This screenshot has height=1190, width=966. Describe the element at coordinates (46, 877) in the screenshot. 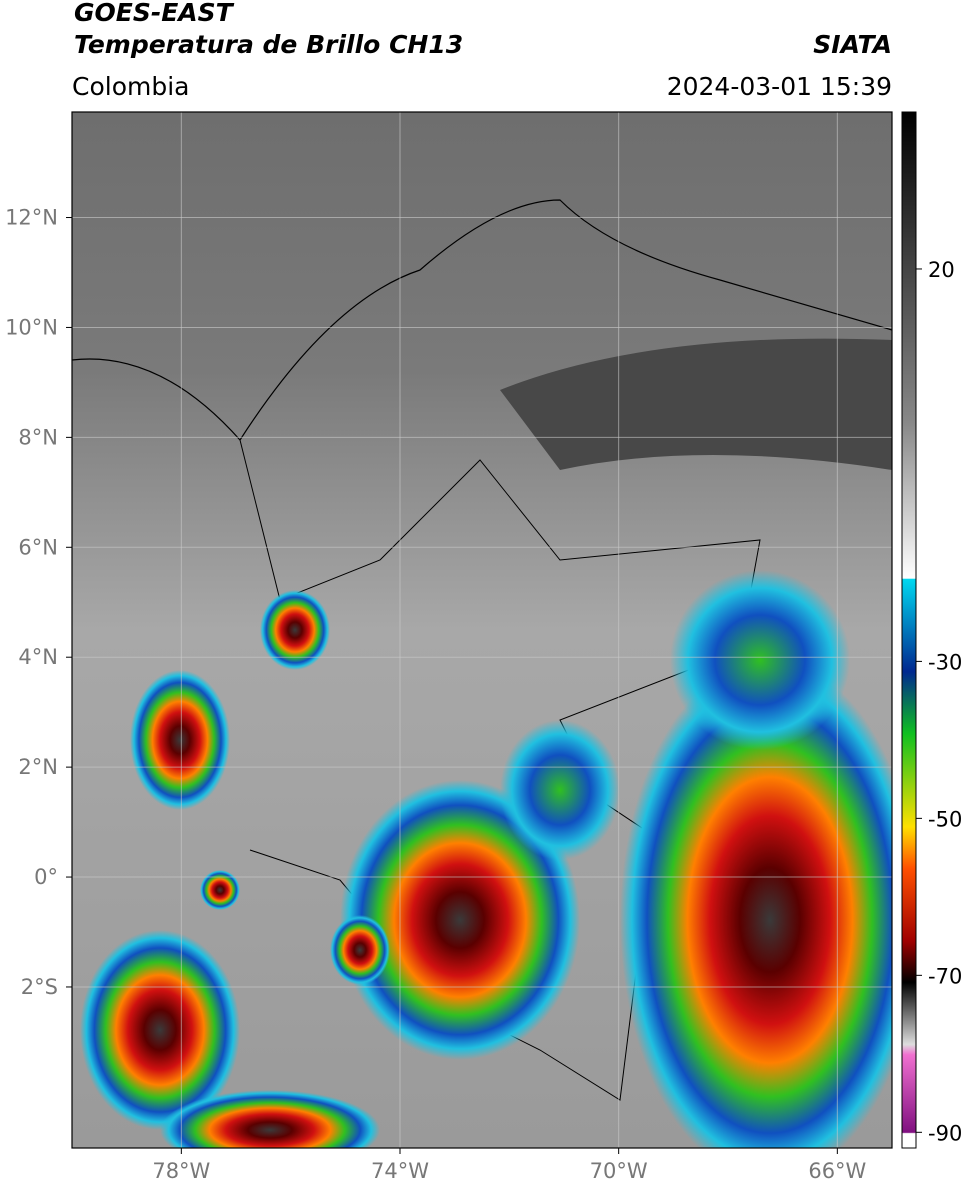

I see `y-tick-label: 0°` at that location.